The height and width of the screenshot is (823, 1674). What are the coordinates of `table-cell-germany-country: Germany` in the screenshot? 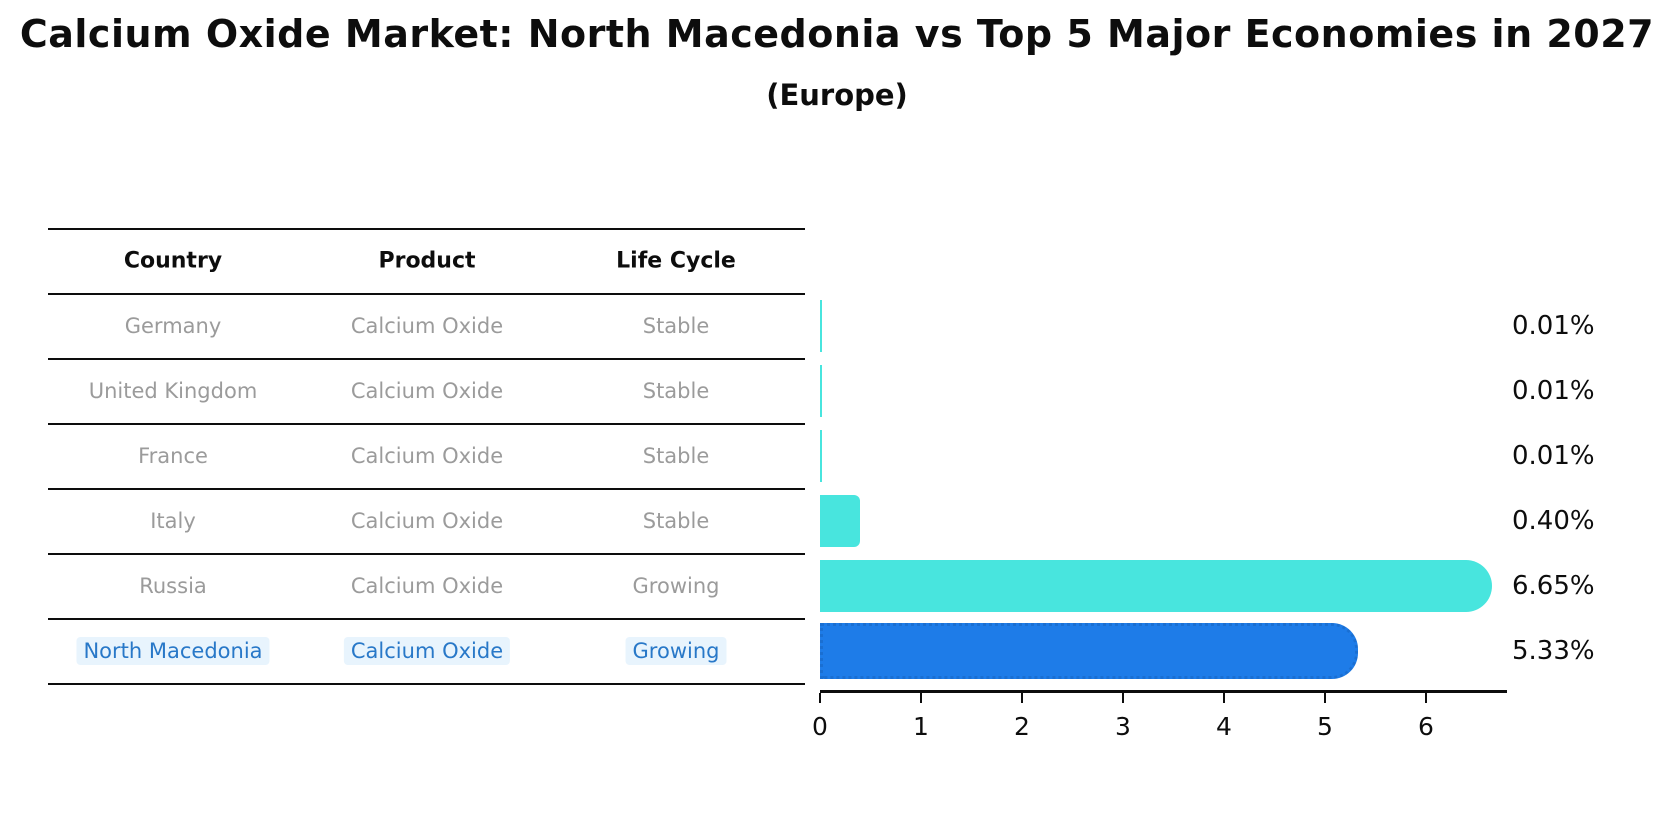 It's located at (173, 325).